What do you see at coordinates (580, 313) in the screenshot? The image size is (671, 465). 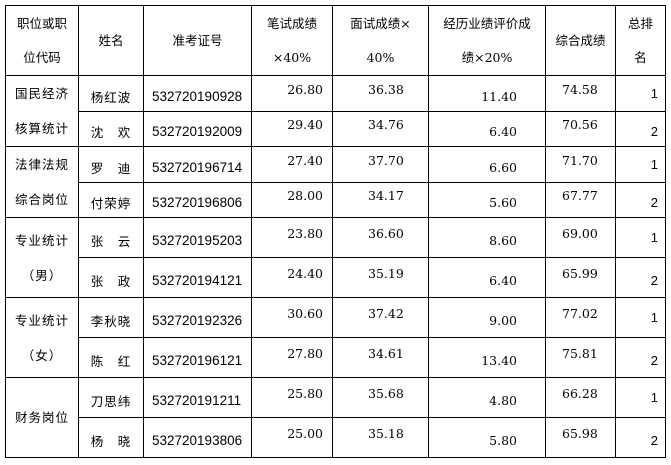 I see `total-score: 77.02` at bounding box center [580, 313].